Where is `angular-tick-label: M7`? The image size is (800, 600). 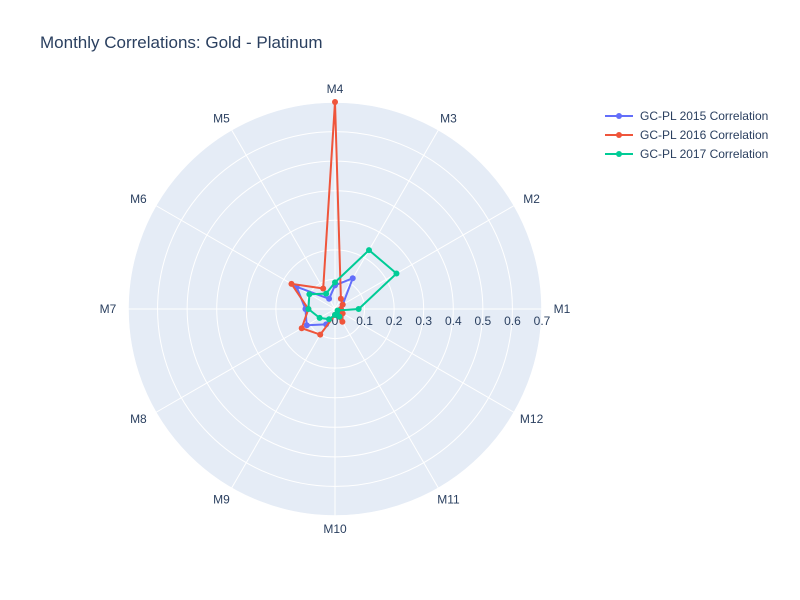 angular-tick-label: M7 is located at coordinates (108, 309).